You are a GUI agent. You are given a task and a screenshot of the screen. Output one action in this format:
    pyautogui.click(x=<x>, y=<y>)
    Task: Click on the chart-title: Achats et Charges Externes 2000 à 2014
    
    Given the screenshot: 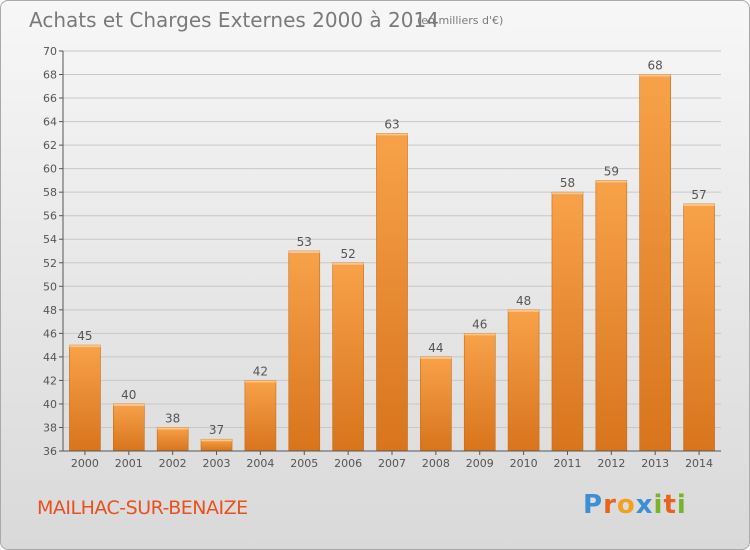 What is the action you would take?
    pyautogui.click(x=234, y=20)
    